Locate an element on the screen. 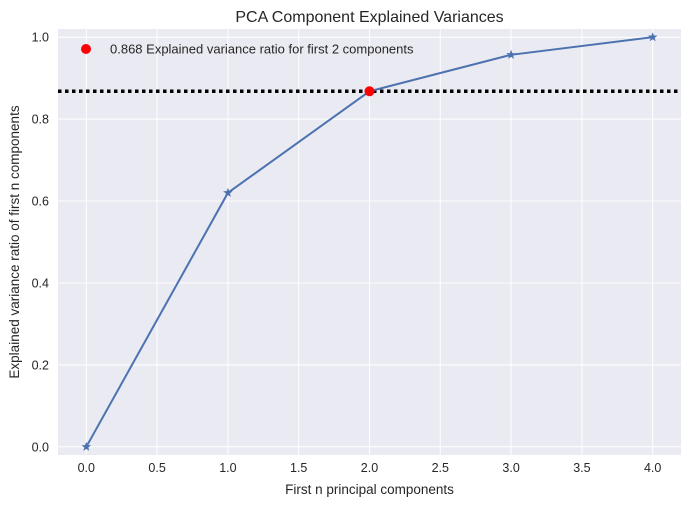 Image resolution: width=688 pixels, height=507 pixels. y-tick-label: 0.6 is located at coordinates (40, 202).